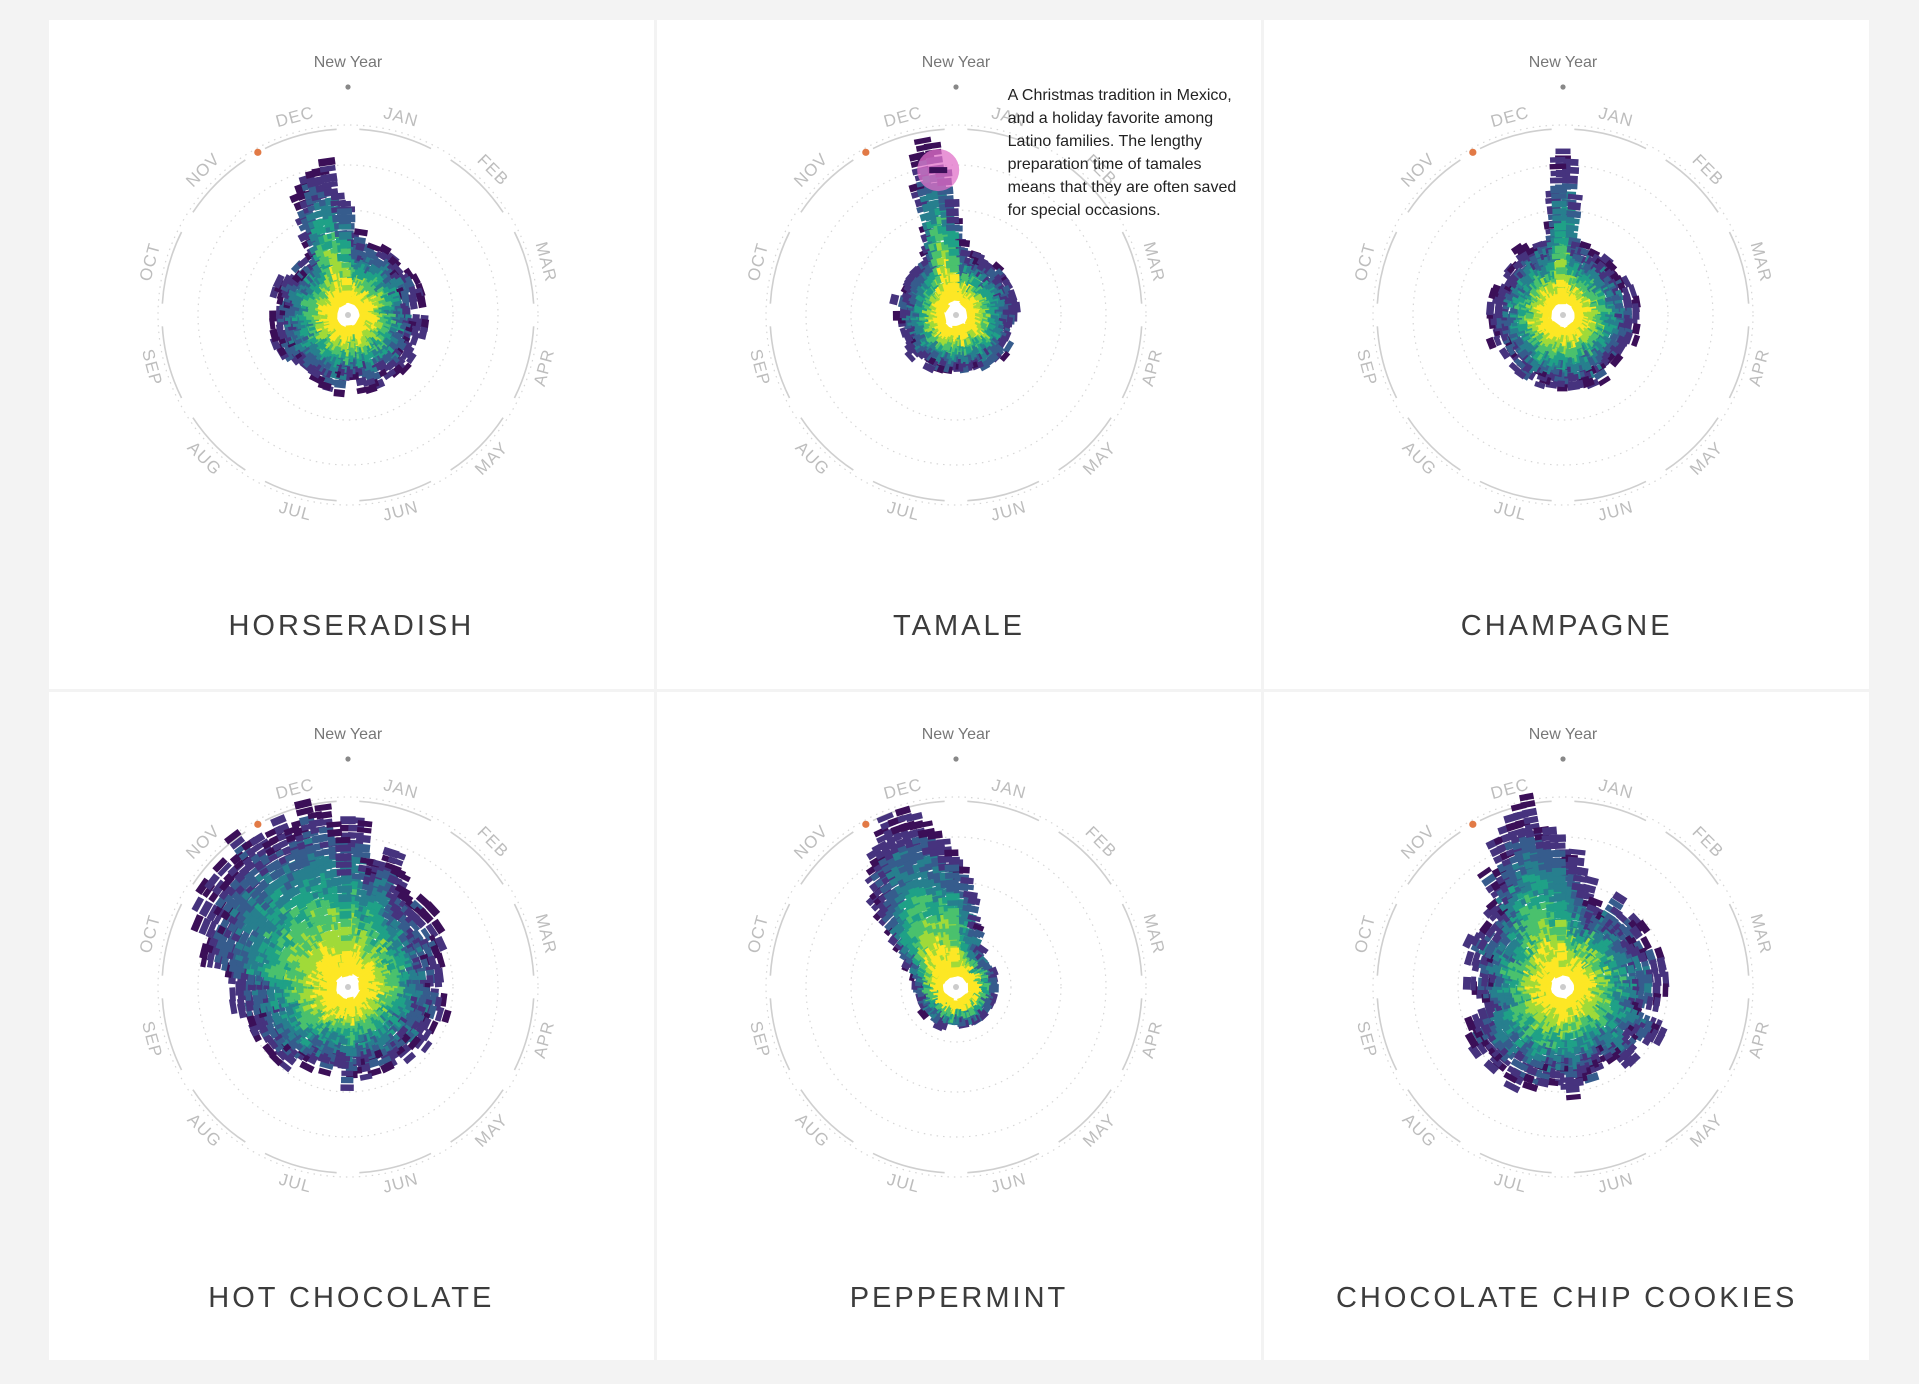 Image resolution: width=1919 pixels, height=1384 pixels. Describe the element at coordinates (203, 842) in the screenshot. I see `month-label: NOV` at that location.